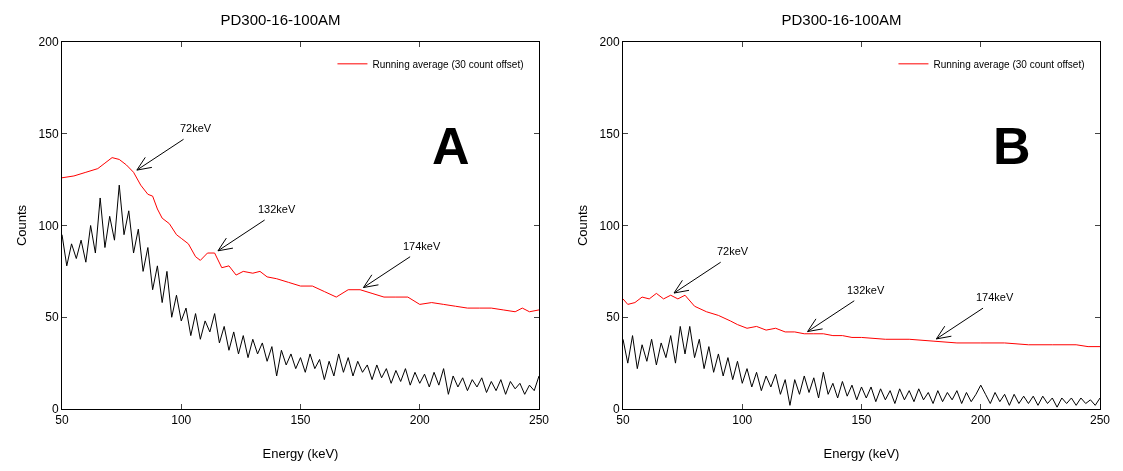 This screenshot has width=1123, height=471. Describe the element at coordinates (861, 320) in the screenshot. I see `line-series` at that location.